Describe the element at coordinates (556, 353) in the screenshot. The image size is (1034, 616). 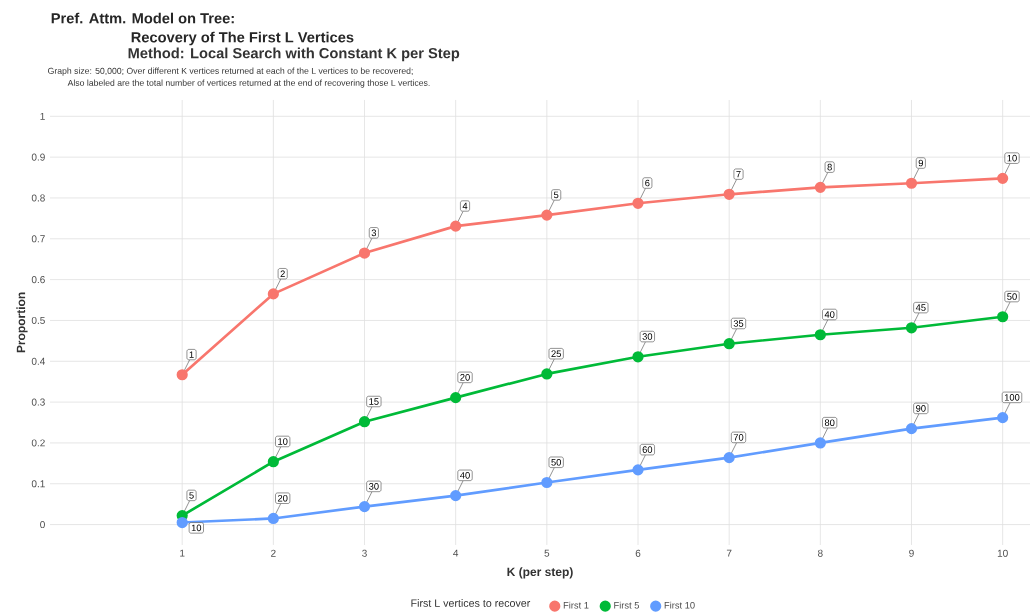
I see `annotation: 25` at that location.